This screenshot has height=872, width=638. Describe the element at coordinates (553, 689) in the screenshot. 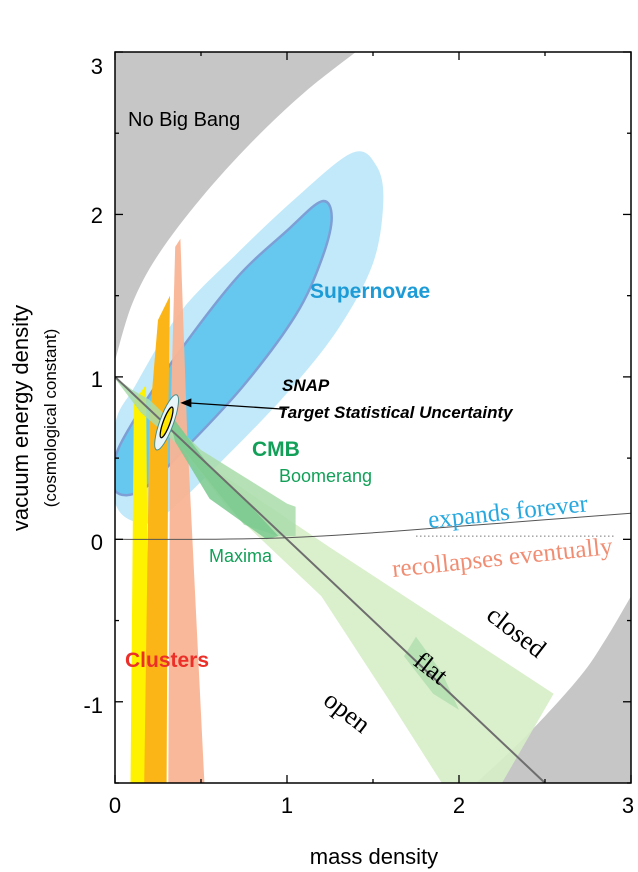

I see `closed-region` at that location.